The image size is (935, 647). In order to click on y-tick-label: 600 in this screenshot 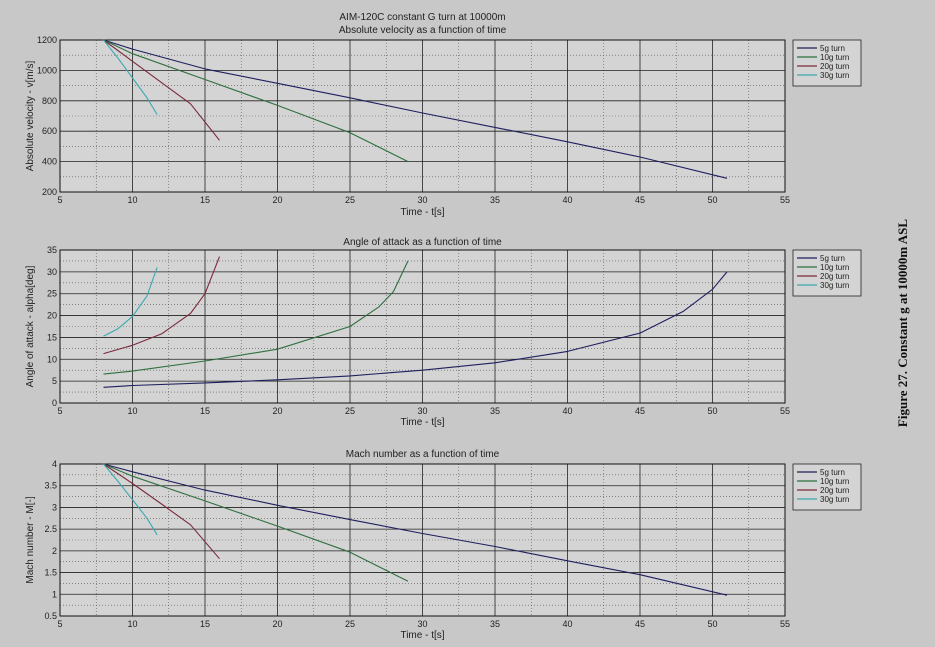, I will do `click(49, 131)`.